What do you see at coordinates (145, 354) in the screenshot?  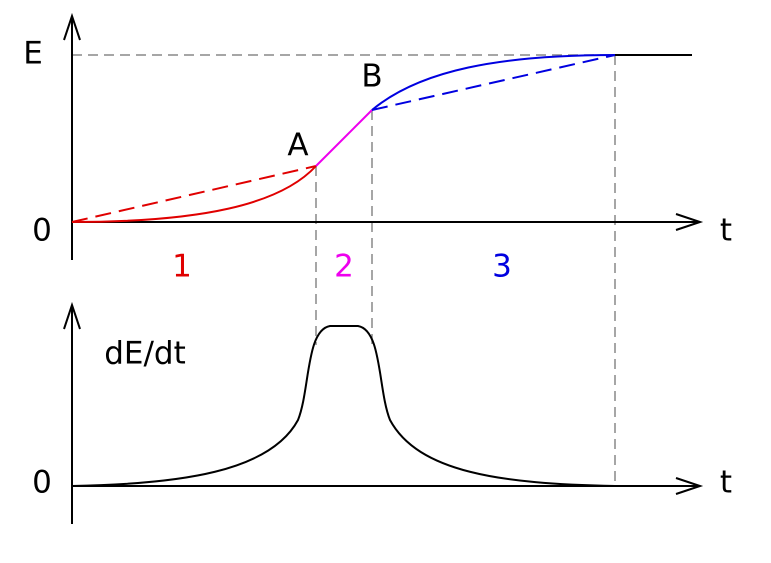 I see `y-label: dE/dt` at bounding box center [145, 354].